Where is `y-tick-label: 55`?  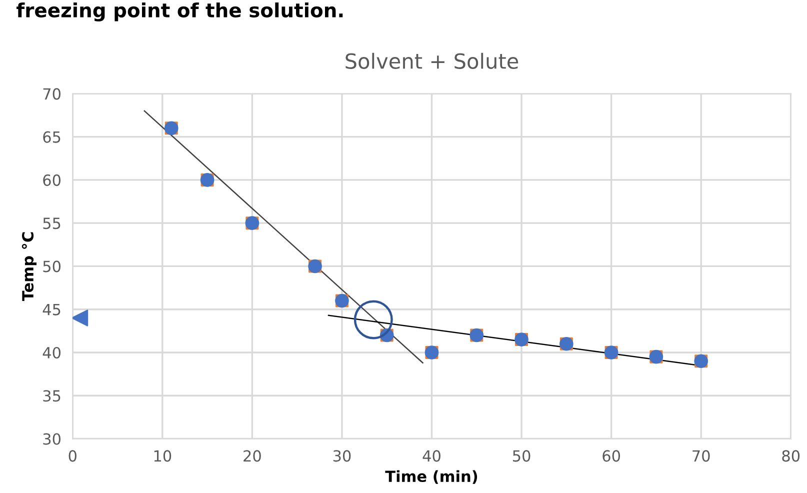 y-tick-label: 55 is located at coordinates (51, 224).